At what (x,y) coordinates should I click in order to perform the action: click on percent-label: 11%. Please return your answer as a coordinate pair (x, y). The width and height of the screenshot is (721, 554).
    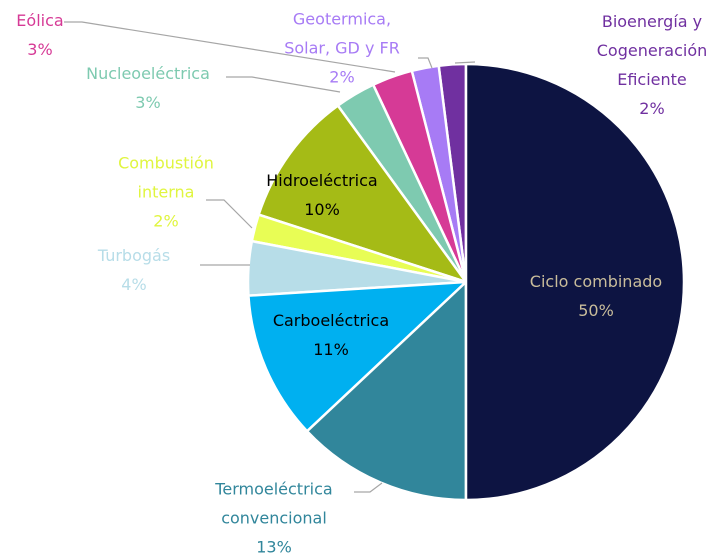
    Looking at the image, I should click on (331, 349).